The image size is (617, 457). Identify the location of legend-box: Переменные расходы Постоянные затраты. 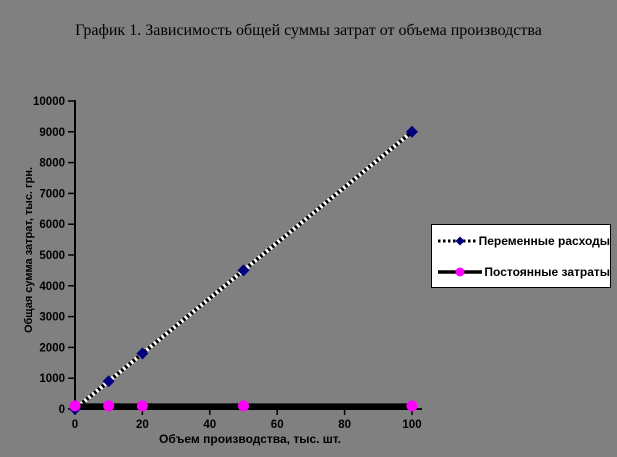
(521, 256).